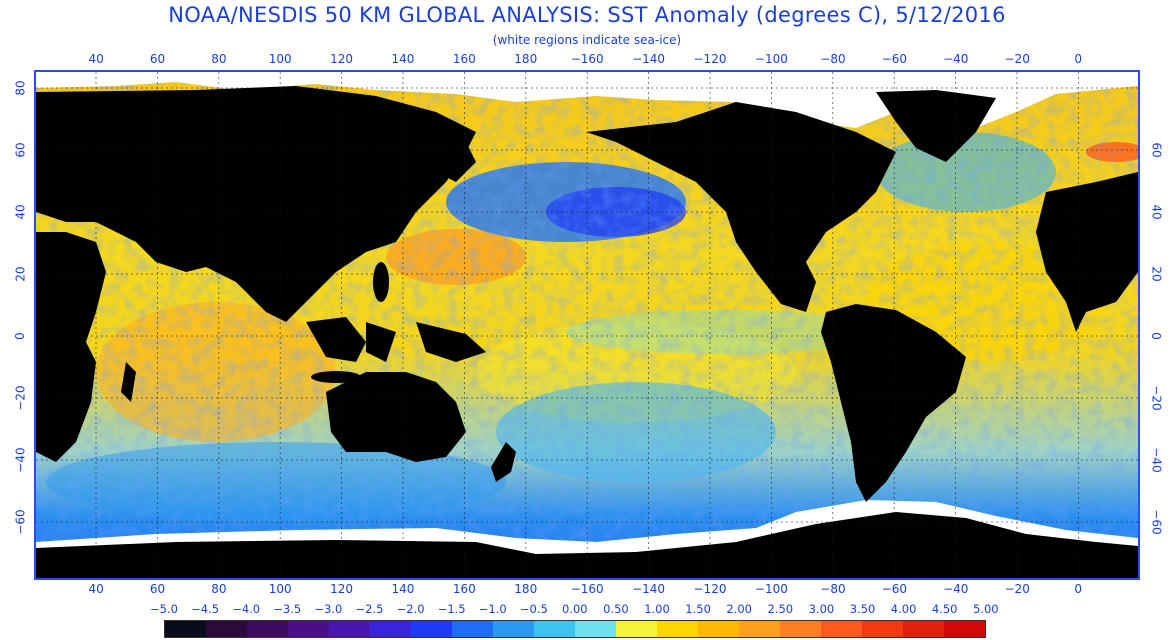 Image resolution: width=1174 pixels, height=640 pixels. Describe the element at coordinates (956, 589) in the screenshot. I see `longitude-label-bottom: −40` at that location.